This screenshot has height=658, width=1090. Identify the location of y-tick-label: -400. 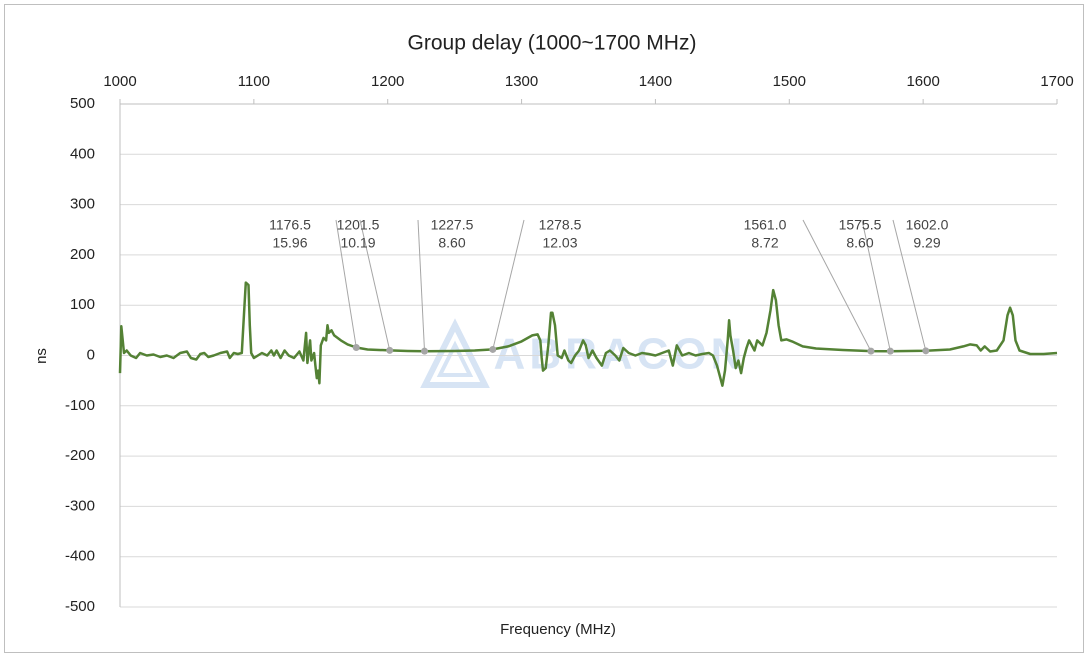
(80, 556).